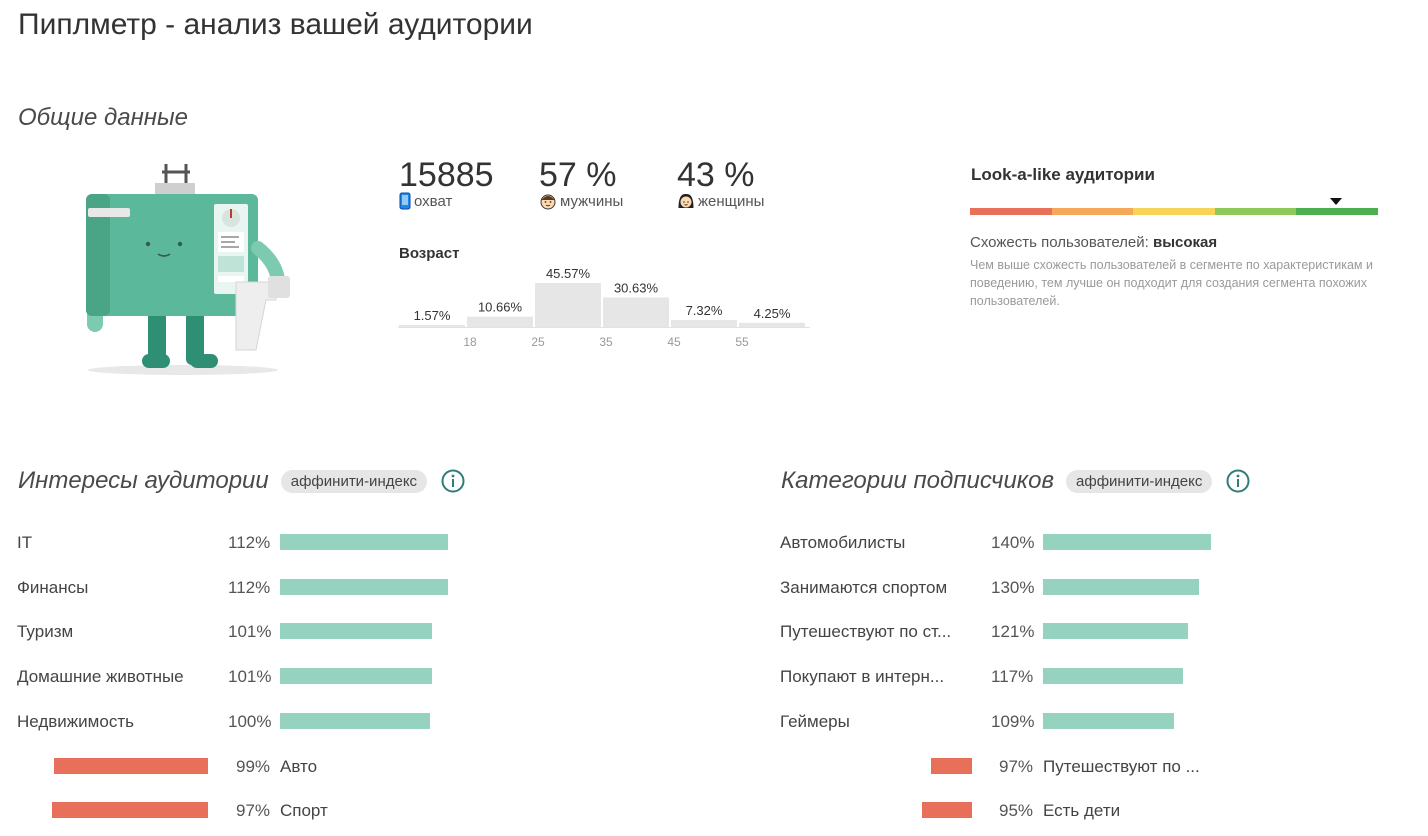  Describe the element at coordinates (1238, 481) in the screenshot. I see `categories-info-icon` at that location.